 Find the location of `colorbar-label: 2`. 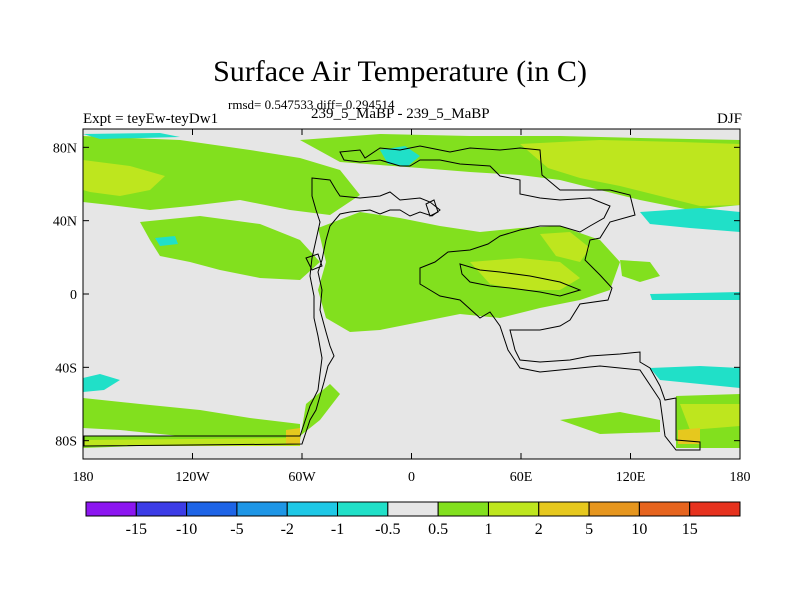

colorbar-label: 2 is located at coordinates (539, 529).